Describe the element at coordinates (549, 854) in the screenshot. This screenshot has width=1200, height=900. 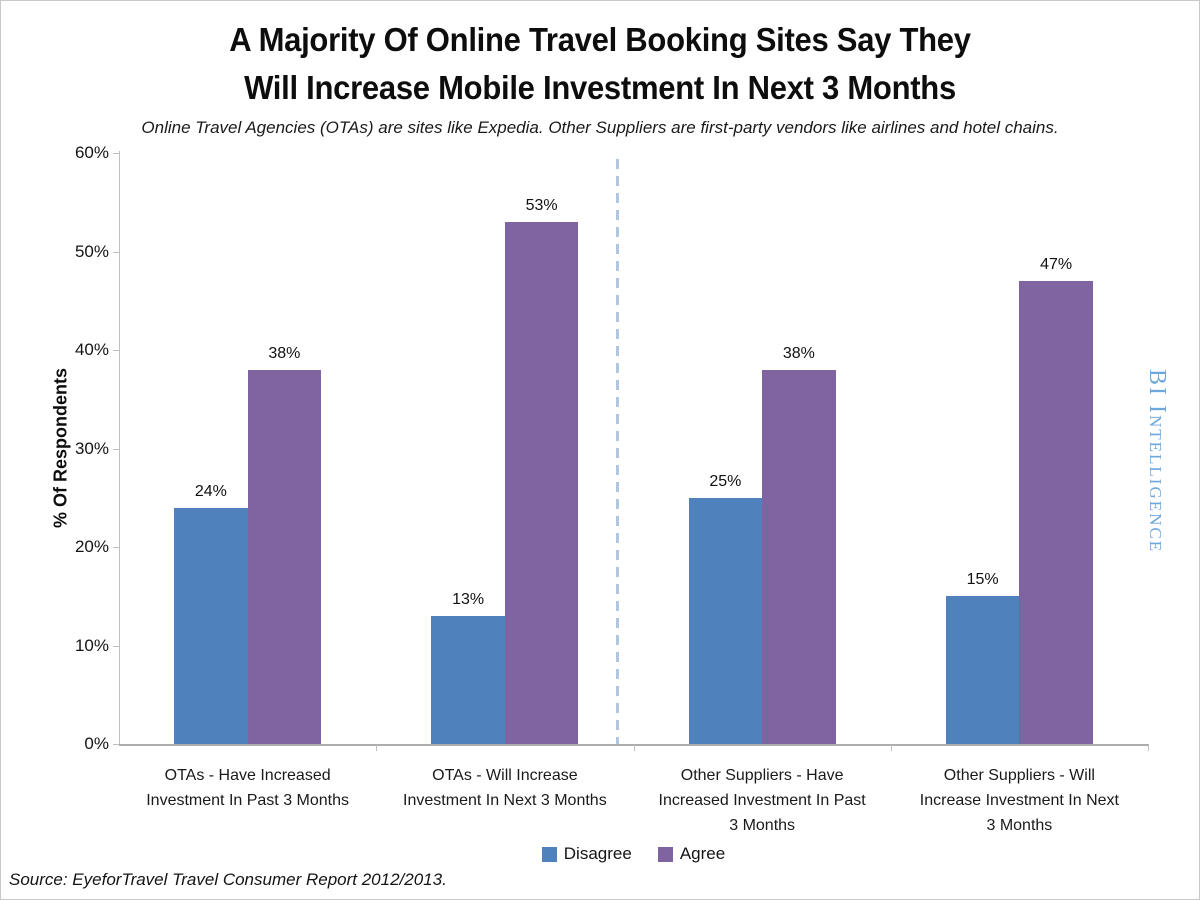
I see `legend-swatch-disagree` at that location.